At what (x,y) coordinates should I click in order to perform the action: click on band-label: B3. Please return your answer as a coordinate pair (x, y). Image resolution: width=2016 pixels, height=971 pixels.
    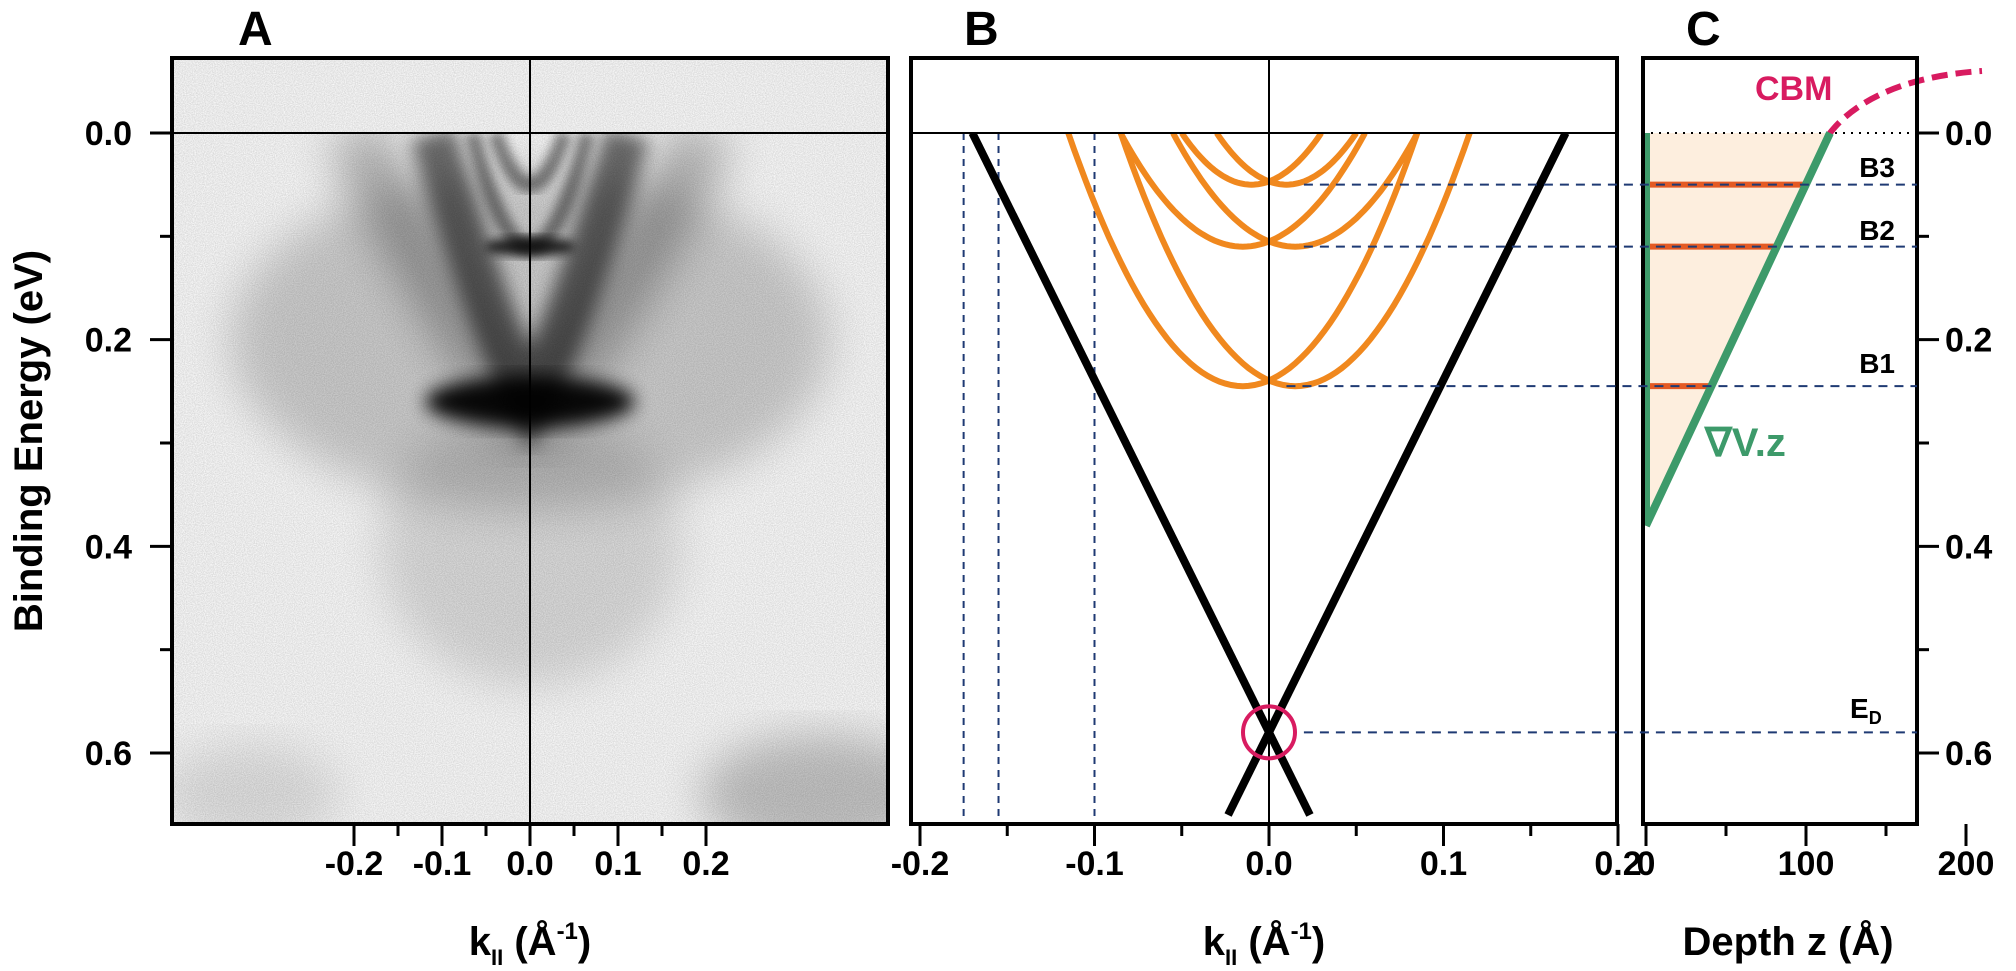
    Looking at the image, I should click on (1877, 167).